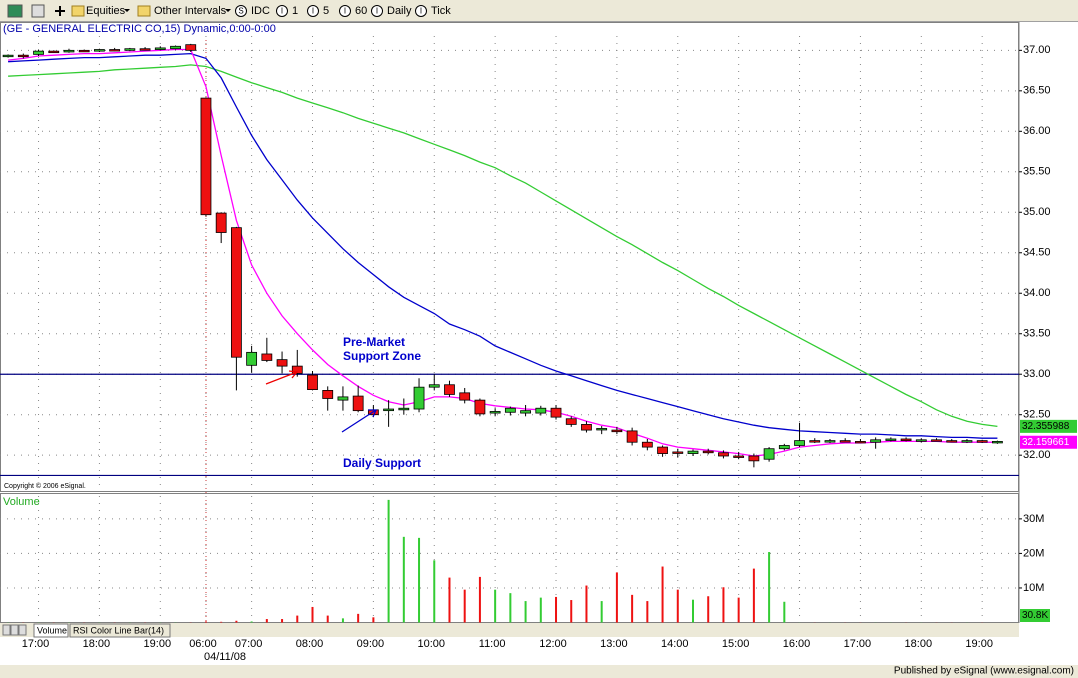 The image size is (1078, 678). I want to click on interval-label: 5, so click(326, 11).